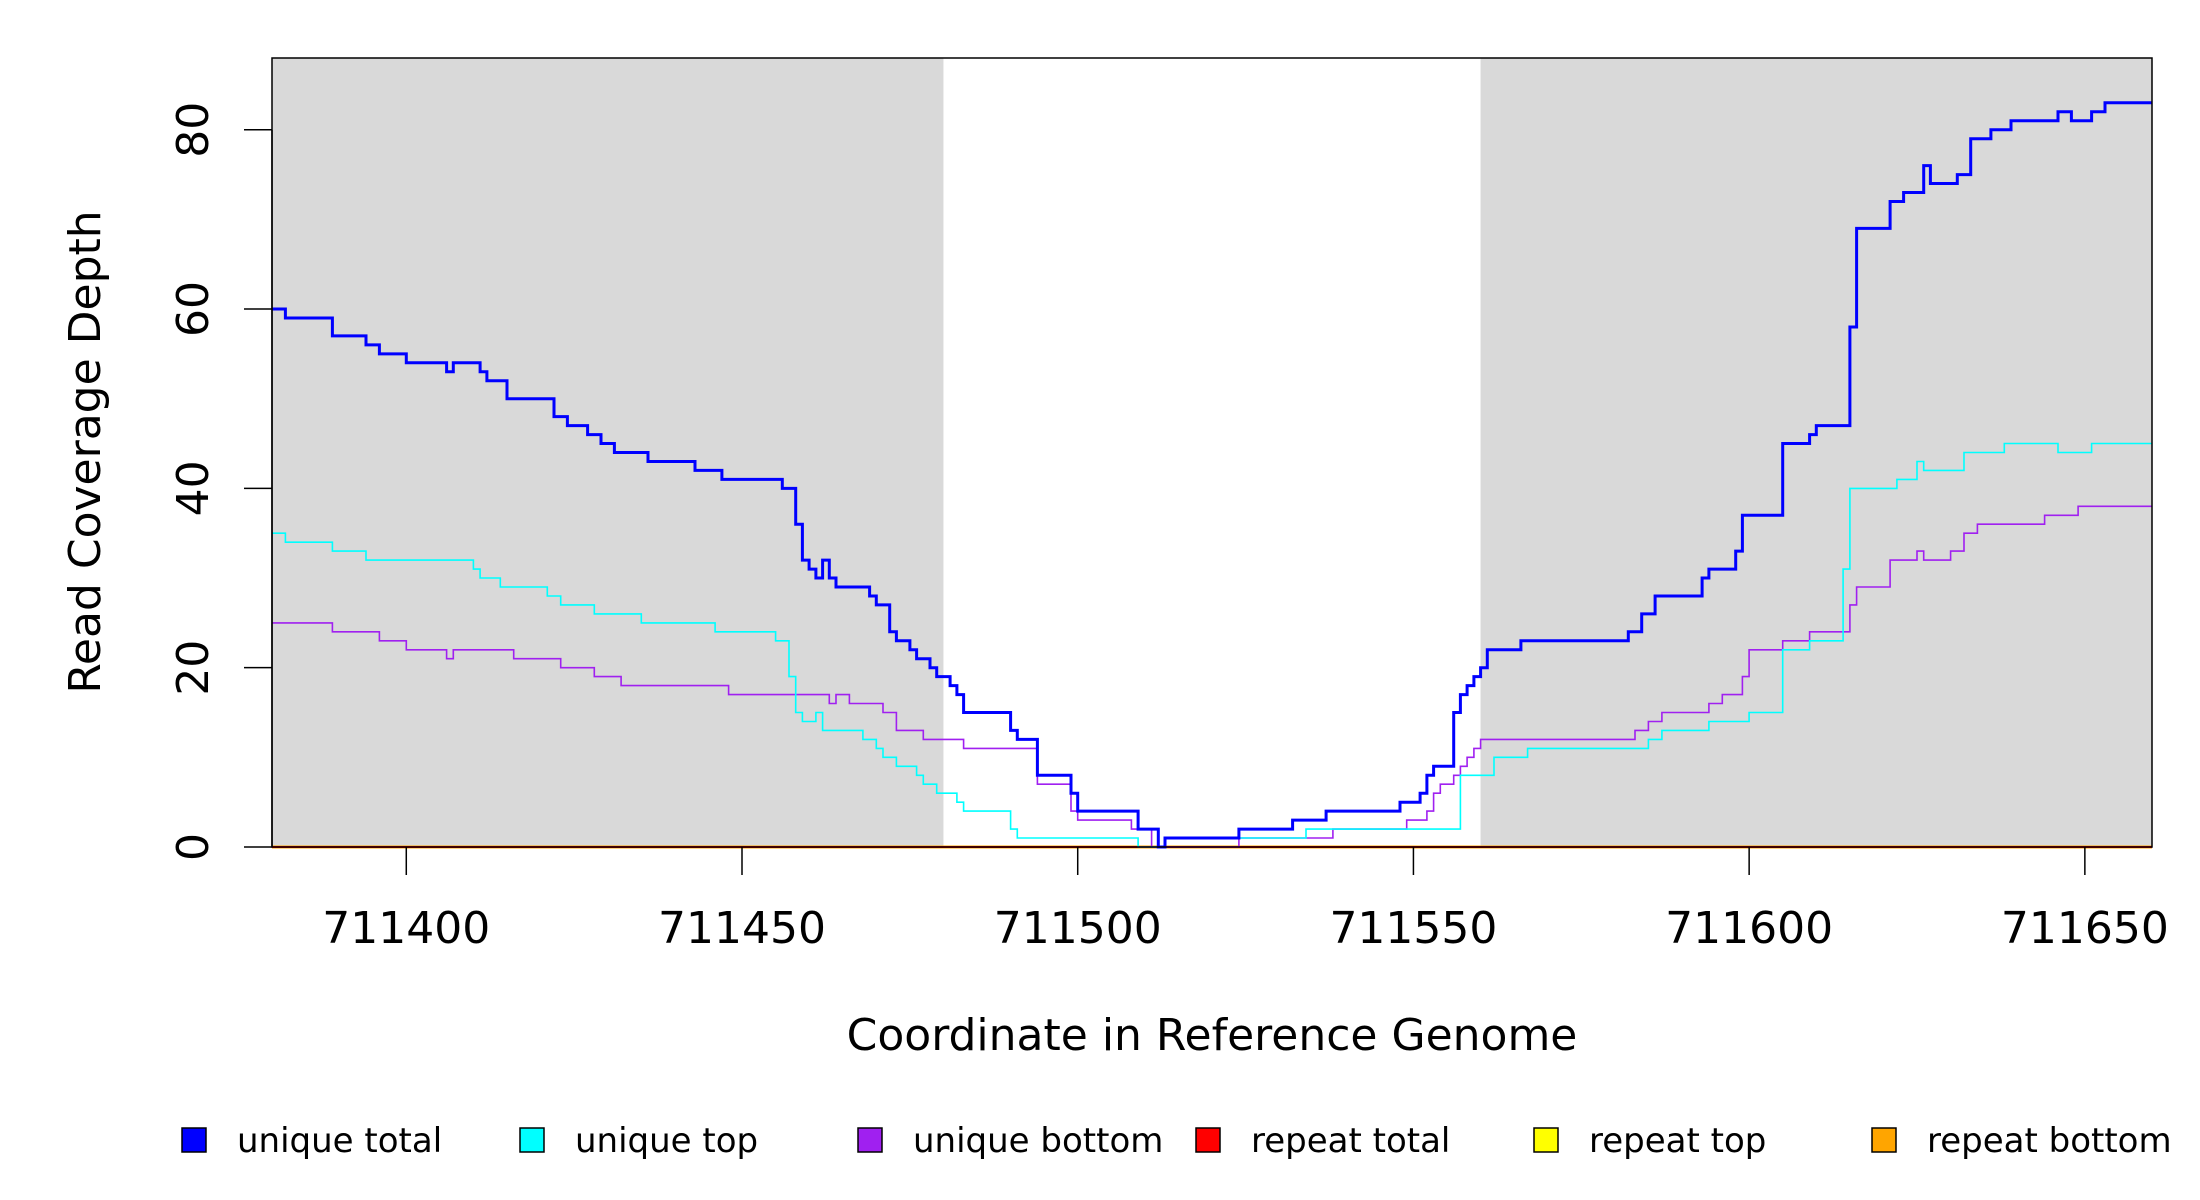 This screenshot has height=1200, width=2200. Describe the element at coordinates (1208, 1140) in the screenshot. I see `legend-swatch-repeat-total` at that location.